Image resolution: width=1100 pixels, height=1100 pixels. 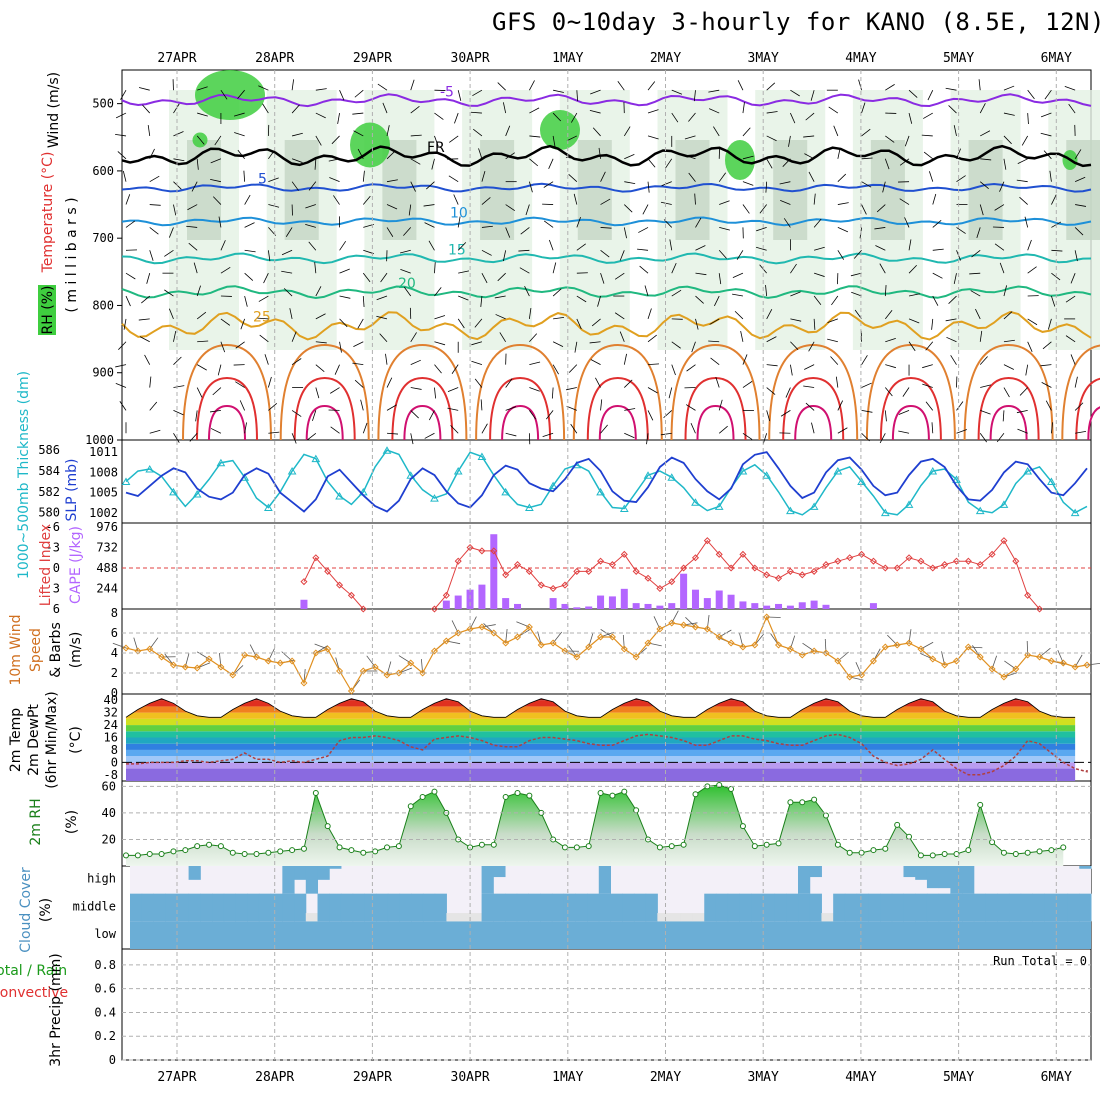 What do you see at coordinates (76, 740) in the screenshot?
I see `temp-unit-label: (°C)` at bounding box center [76, 740].